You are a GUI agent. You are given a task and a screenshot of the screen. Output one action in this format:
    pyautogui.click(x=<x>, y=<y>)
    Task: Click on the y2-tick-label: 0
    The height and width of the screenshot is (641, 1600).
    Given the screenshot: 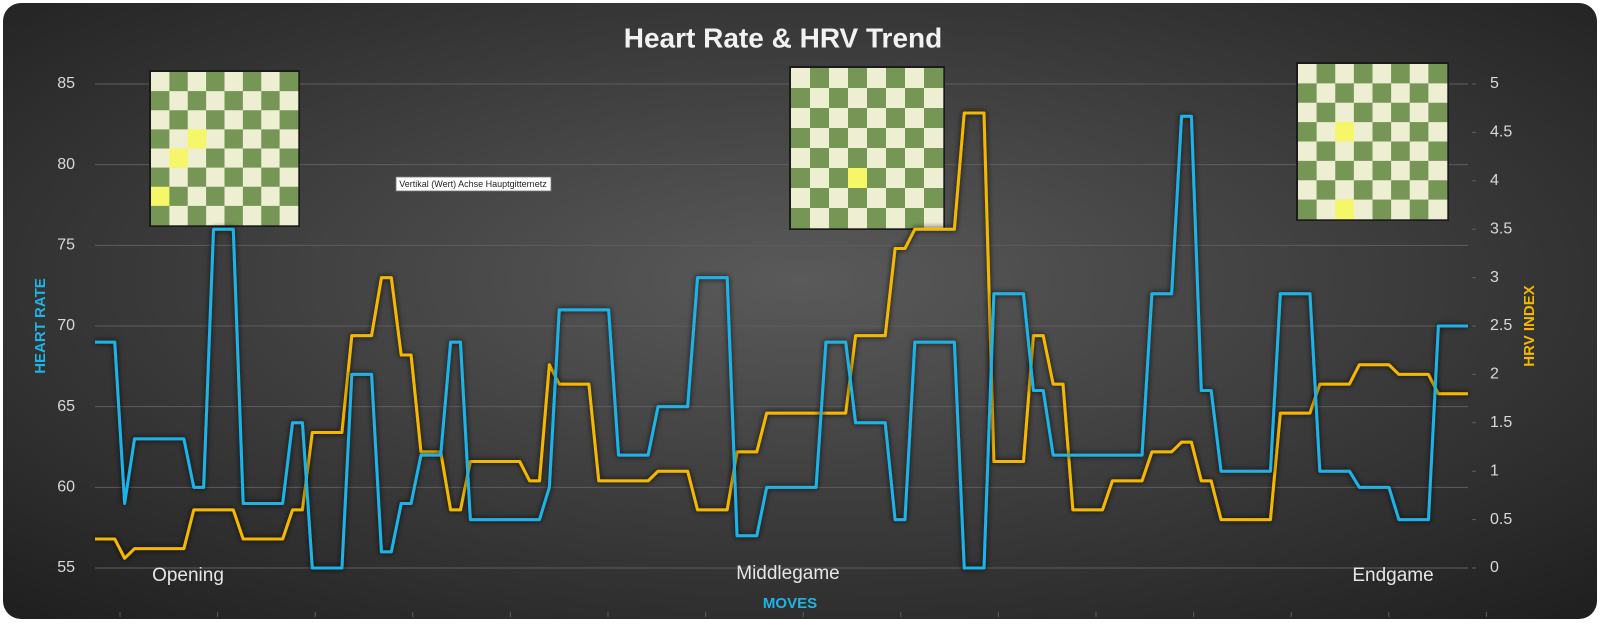 What is the action you would take?
    pyautogui.click(x=1494, y=567)
    